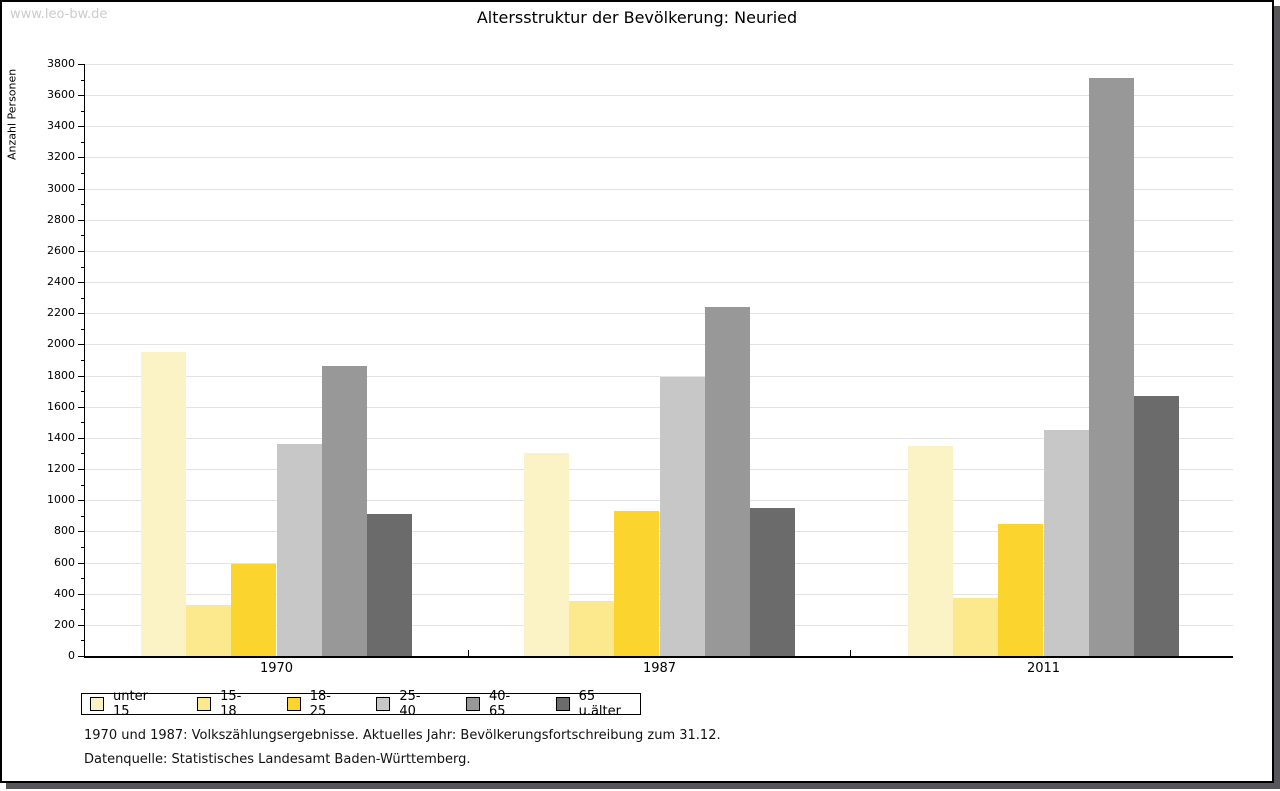 This screenshot has height=791, width=1280. Describe the element at coordinates (254, 610) in the screenshot. I see `bar-18-25-1970` at that location.